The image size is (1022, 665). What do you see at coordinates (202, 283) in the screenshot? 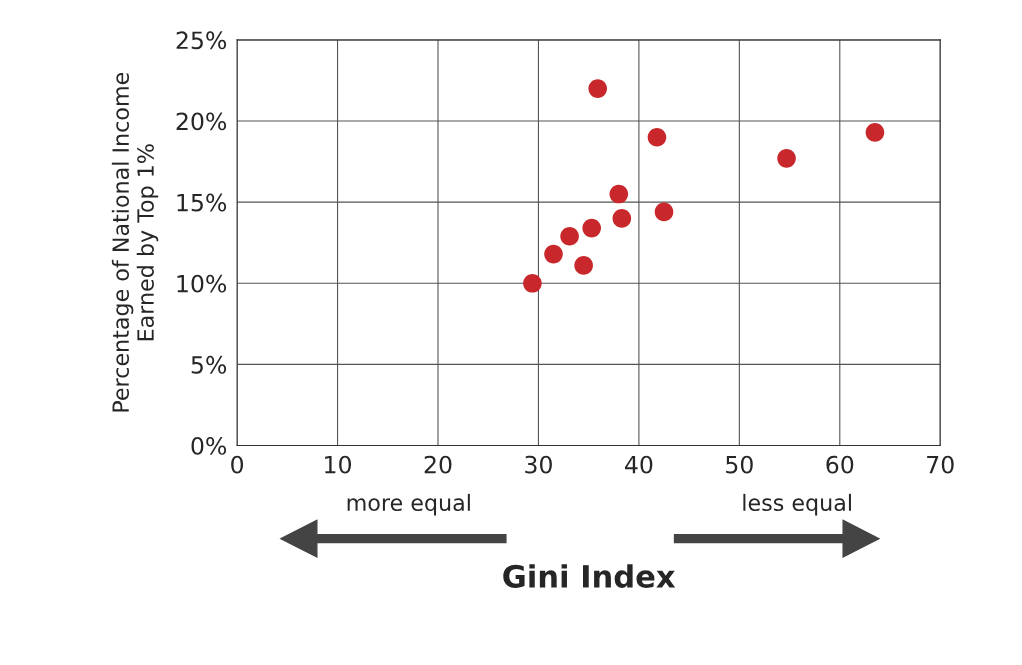
I see `y-tick-label: 10%` at bounding box center [202, 283].